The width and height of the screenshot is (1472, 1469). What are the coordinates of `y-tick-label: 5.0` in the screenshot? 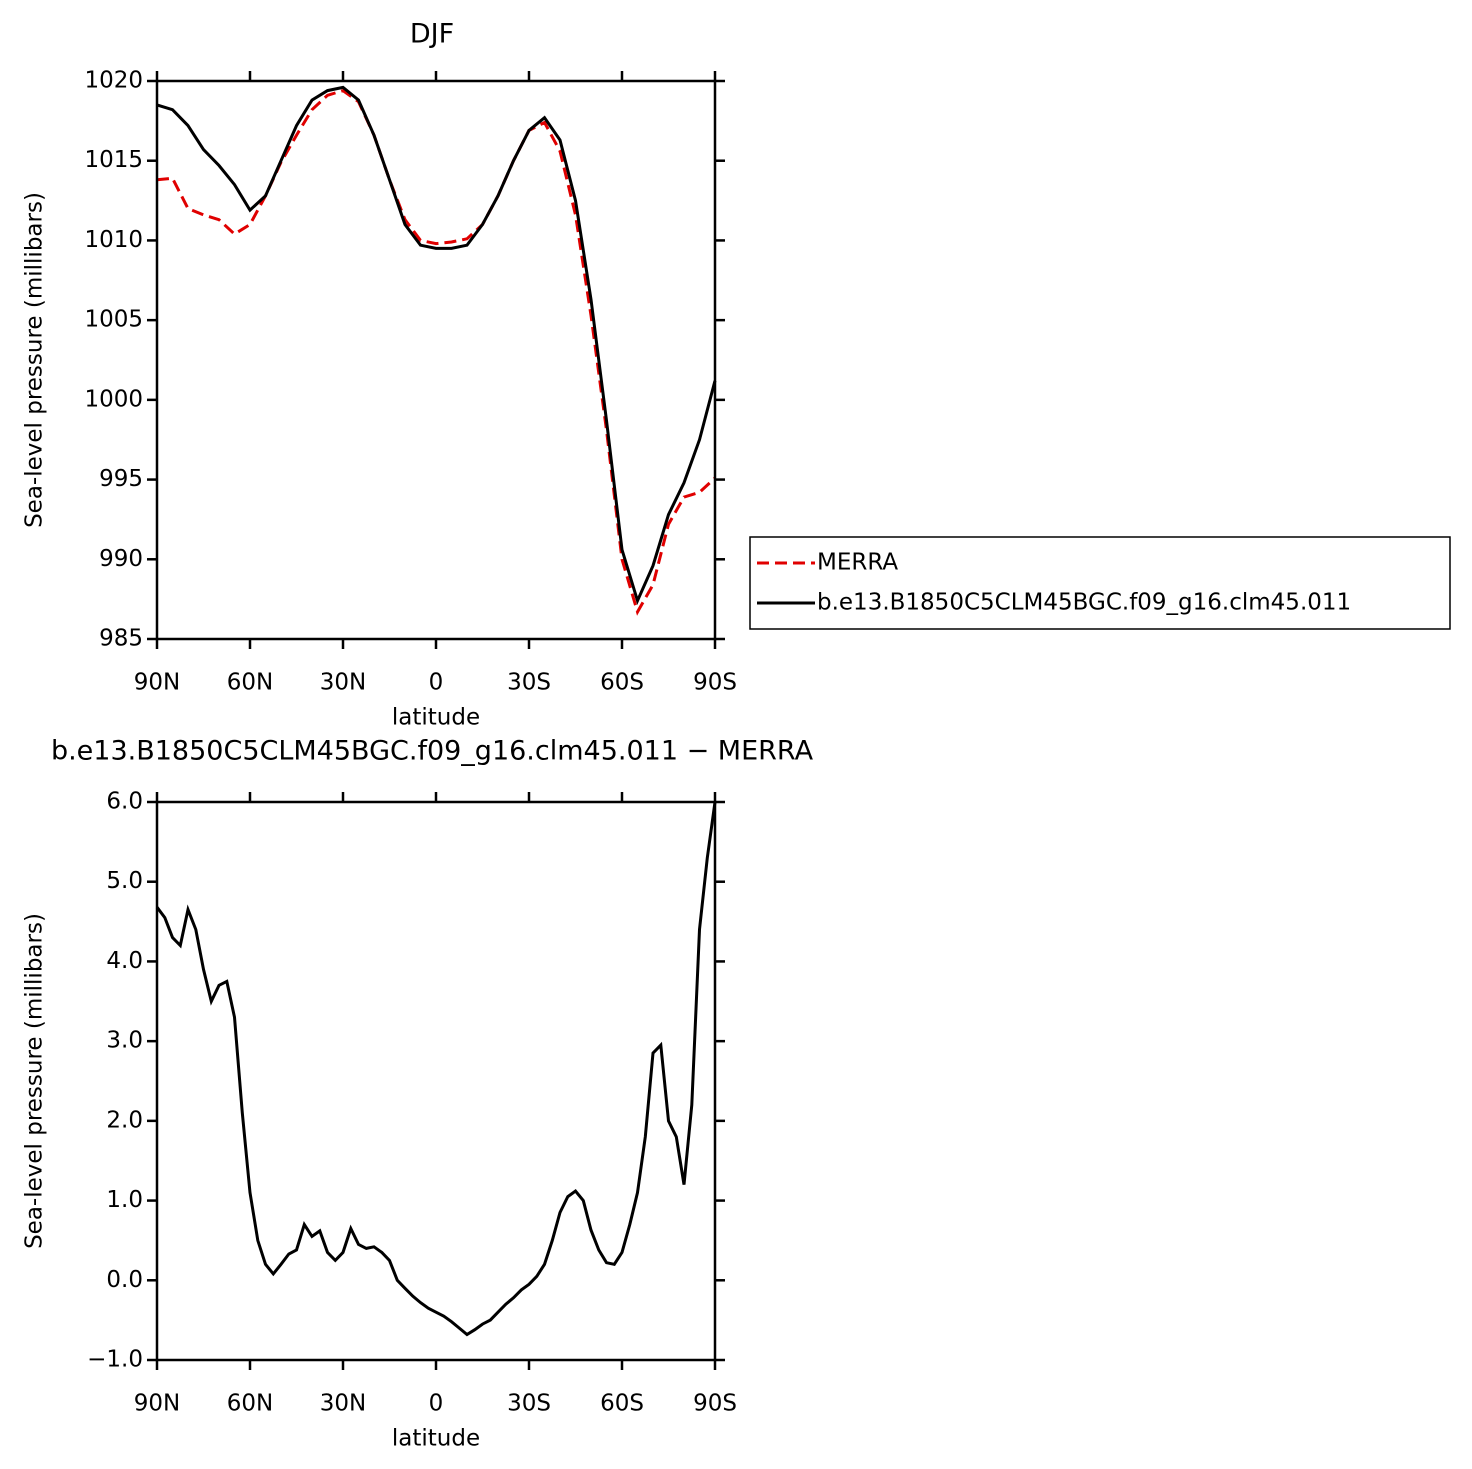 It's located at (124, 881).